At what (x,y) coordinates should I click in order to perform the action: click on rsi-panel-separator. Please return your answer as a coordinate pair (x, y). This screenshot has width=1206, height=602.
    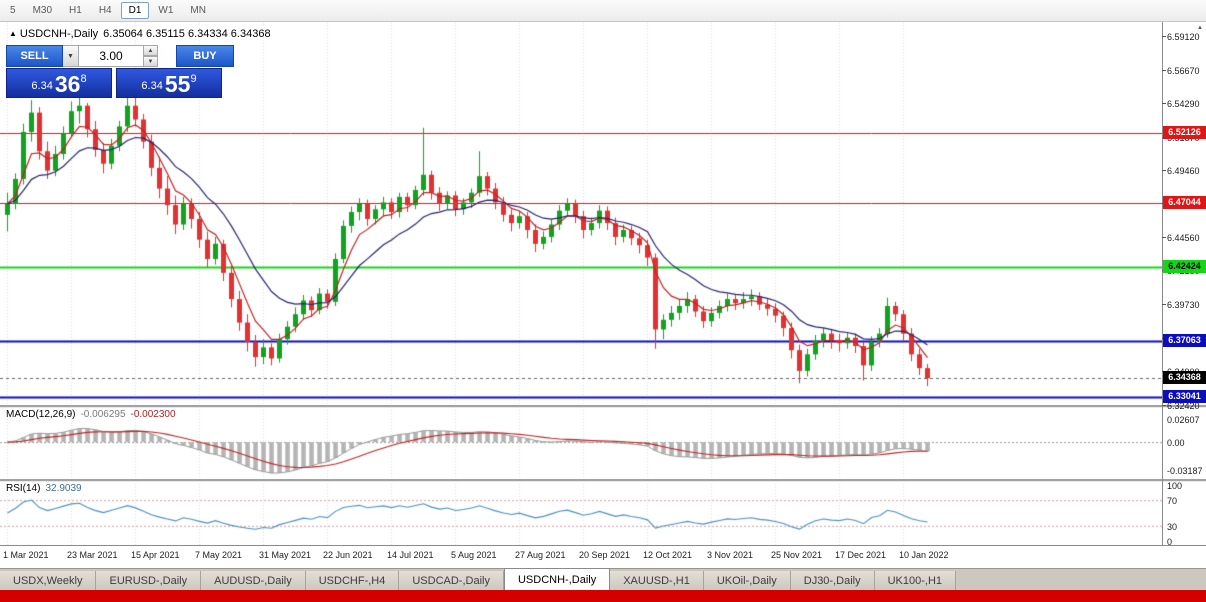
    Looking at the image, I should click on (603, 480).